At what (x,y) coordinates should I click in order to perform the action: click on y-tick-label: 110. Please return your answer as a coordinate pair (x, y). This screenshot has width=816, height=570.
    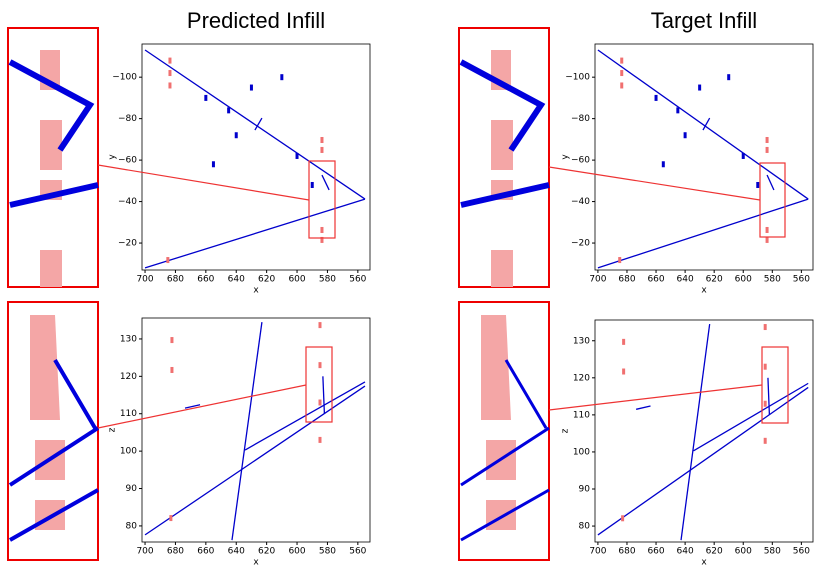
    Looking at the image, I should click on (128, 414).